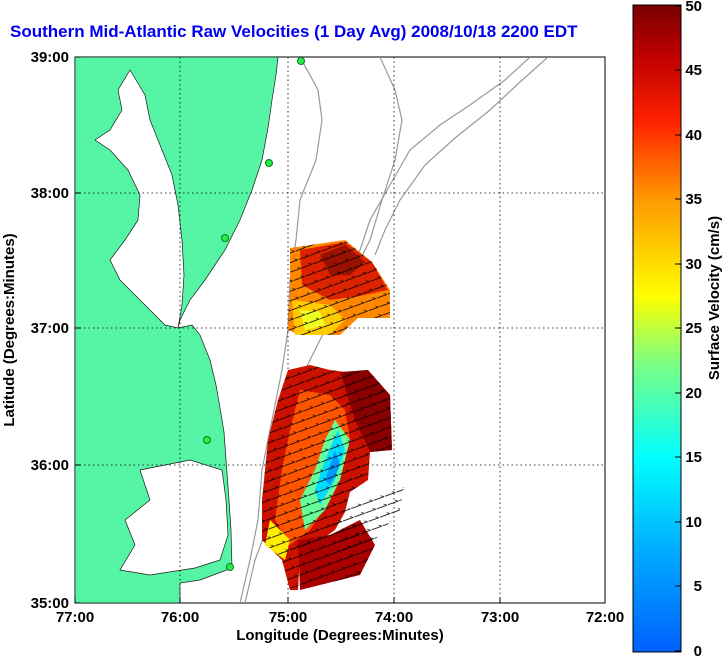 The width and height of the screenshot is (724, 659). Describe the element at coordinates (693, 264) in the screenshot. I see `colorbar-tick-label: 30` at that location.